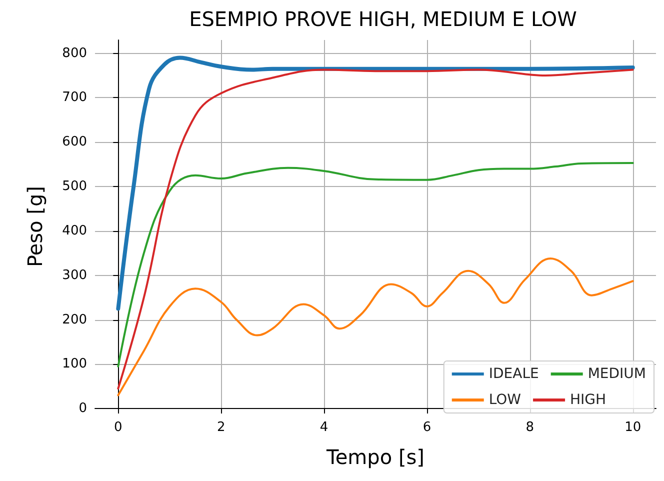  Describe the element at coordinates (530, 427) in the screenshot. I see `x-tick-label: 8` at that location.